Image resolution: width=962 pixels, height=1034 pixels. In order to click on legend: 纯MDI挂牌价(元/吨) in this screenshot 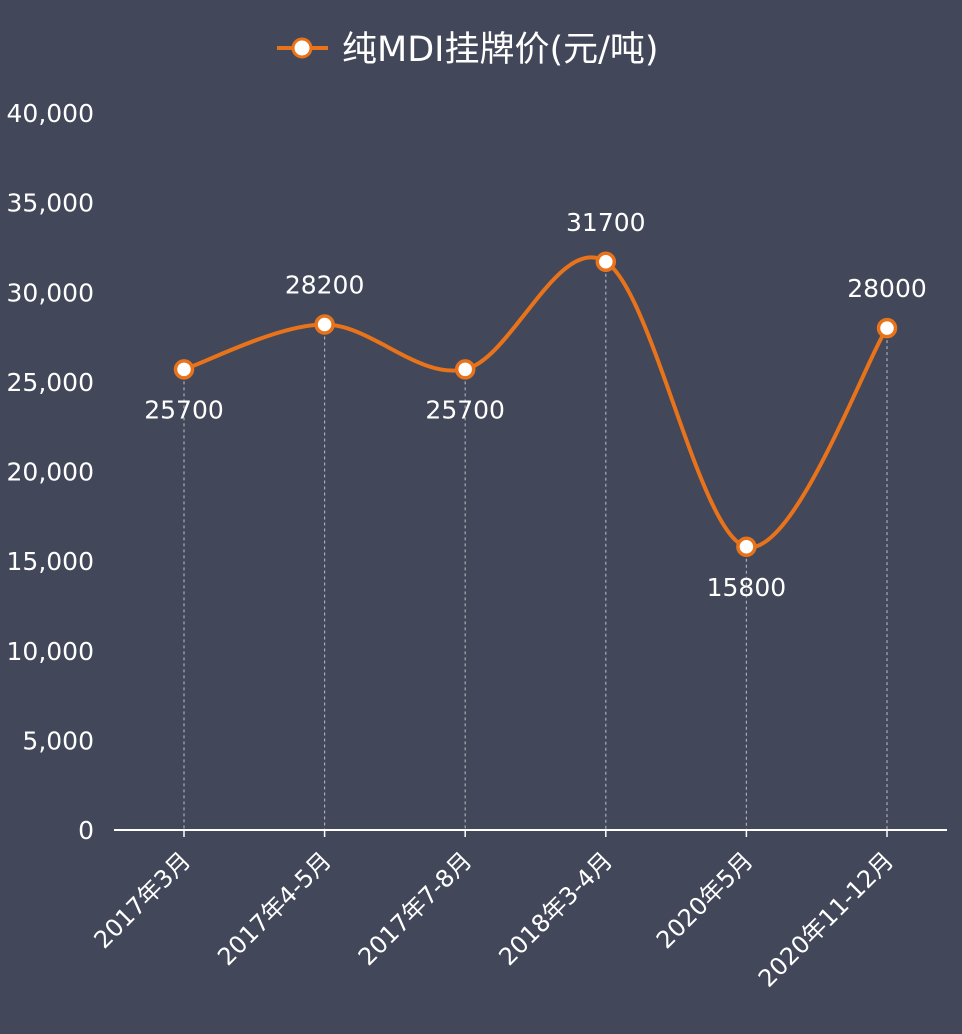, I will do `click(468, 50)`.